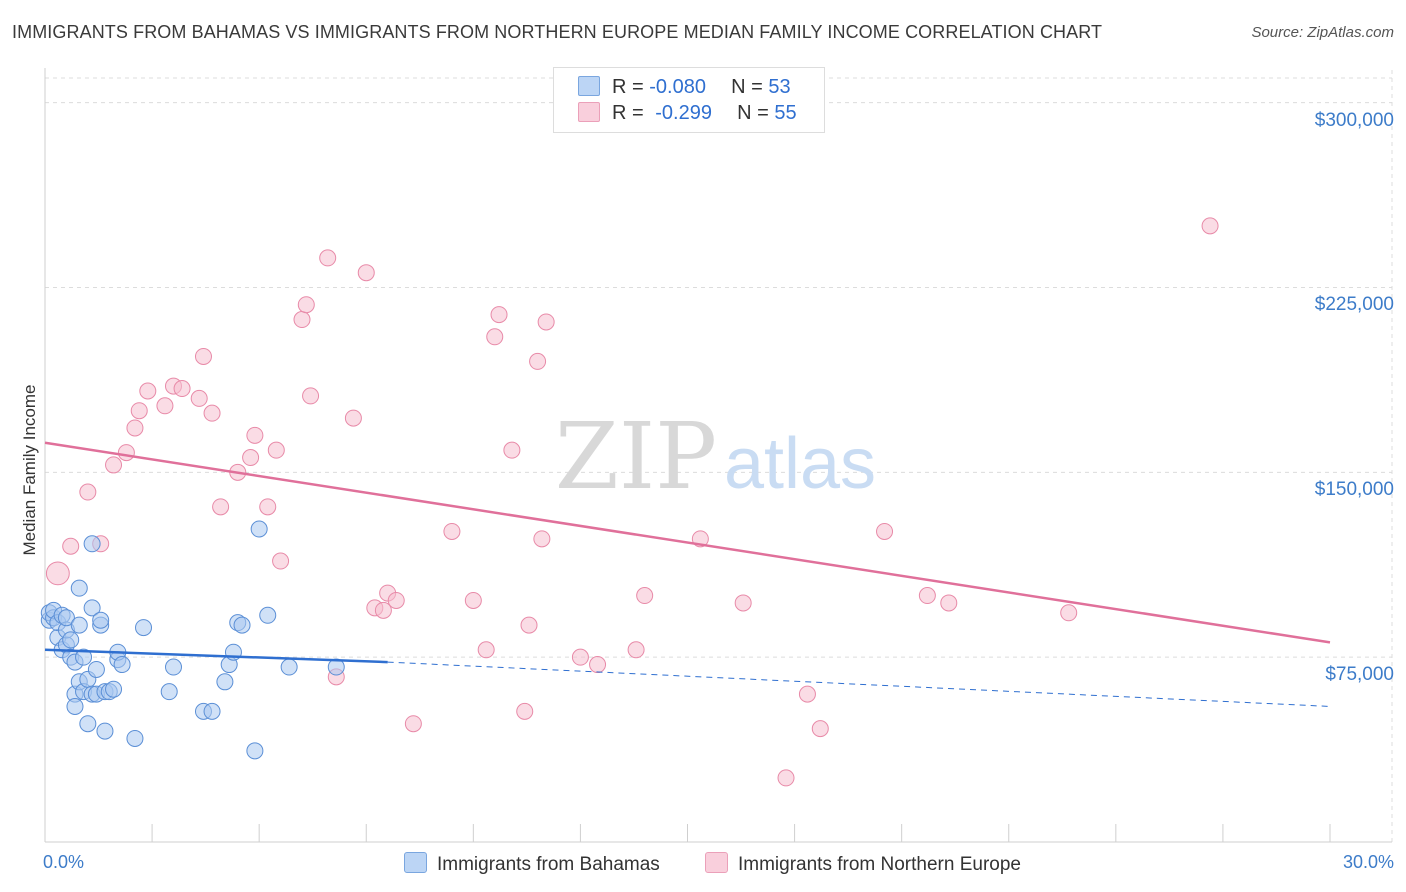 This screenshot has width=1406, height=892. I want to click on watermark: ZIP atlas, so click(715, 456).